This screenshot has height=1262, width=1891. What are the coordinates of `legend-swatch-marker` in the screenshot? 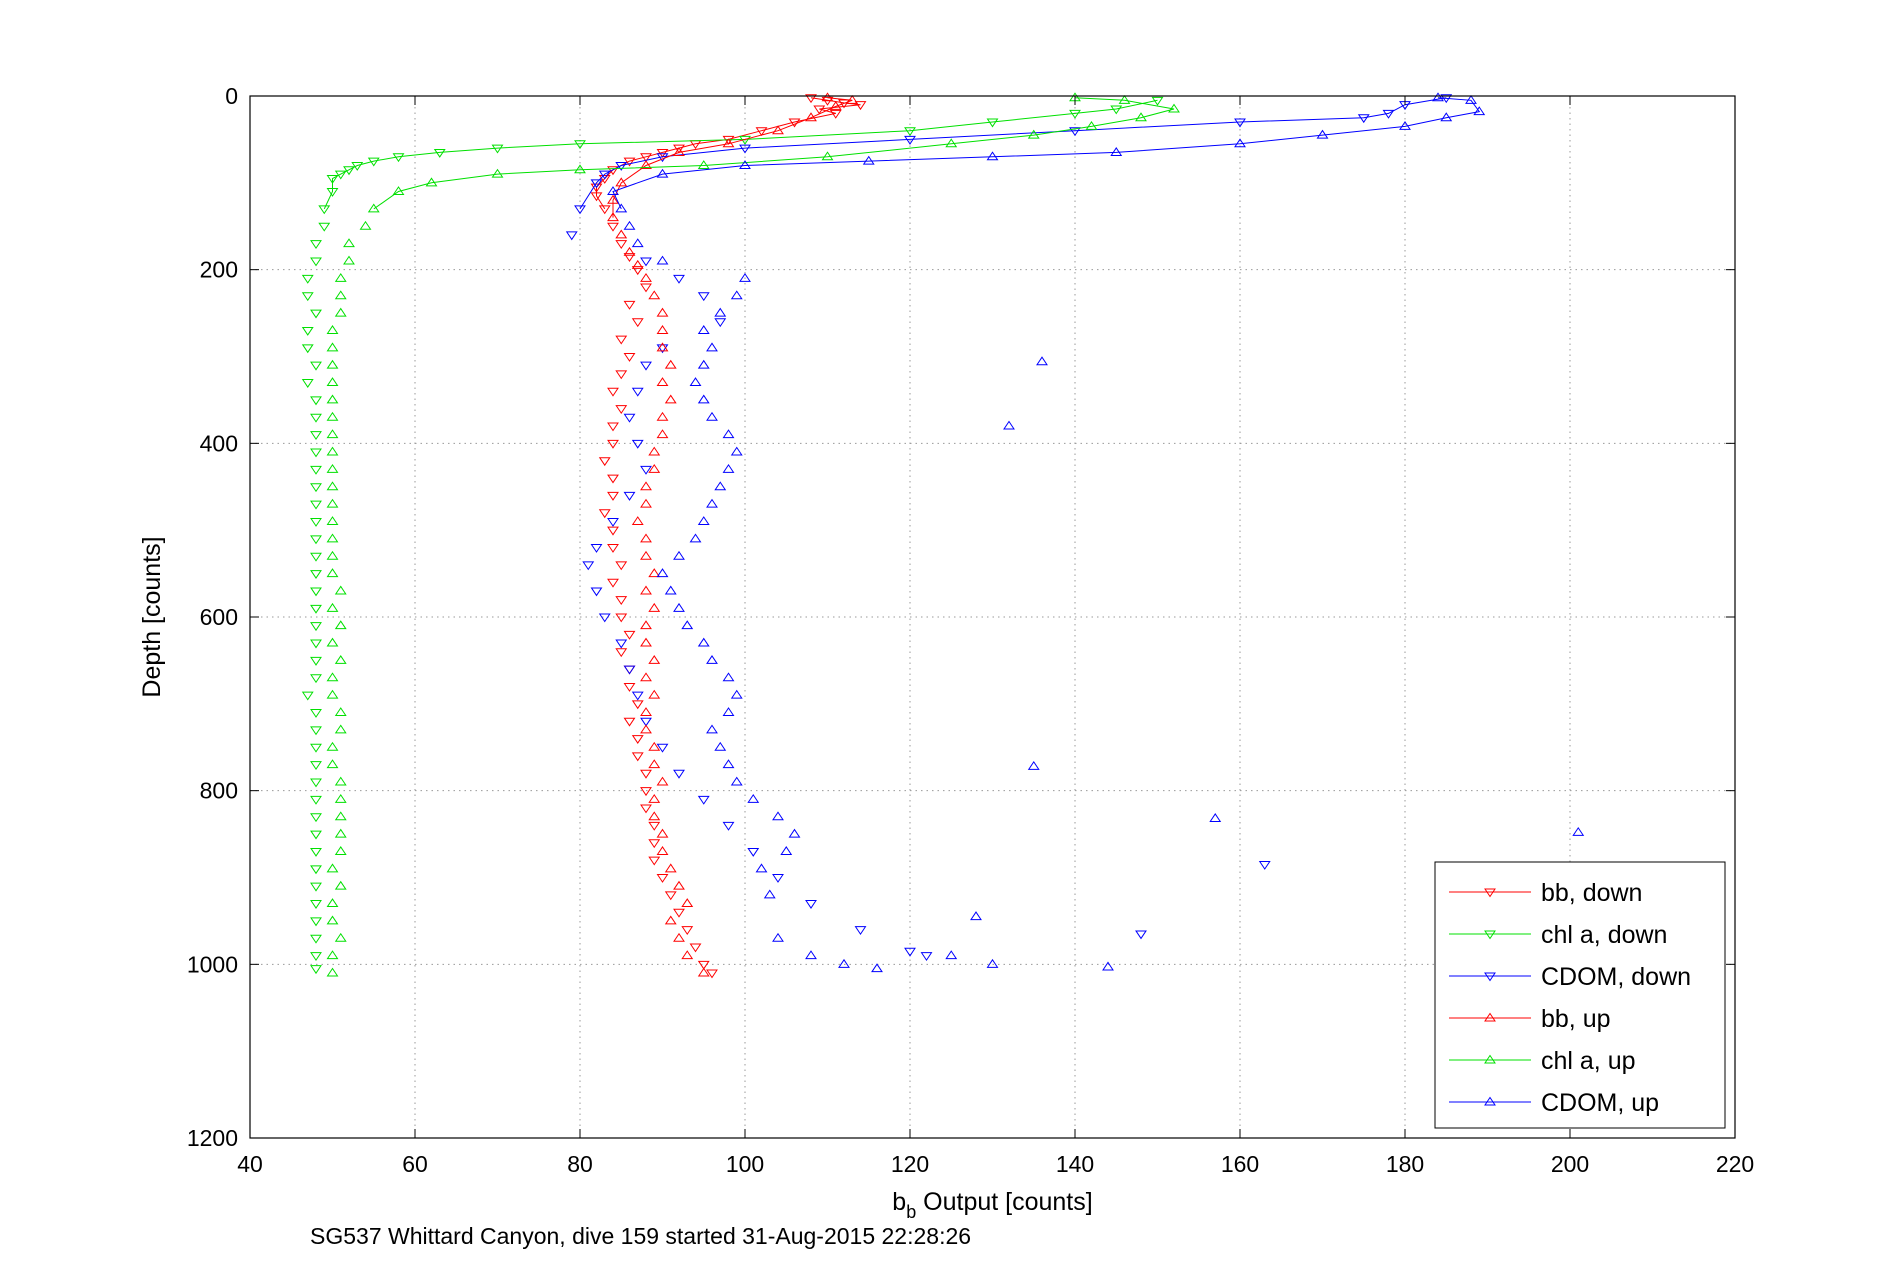 It's located at (1490, 1017).